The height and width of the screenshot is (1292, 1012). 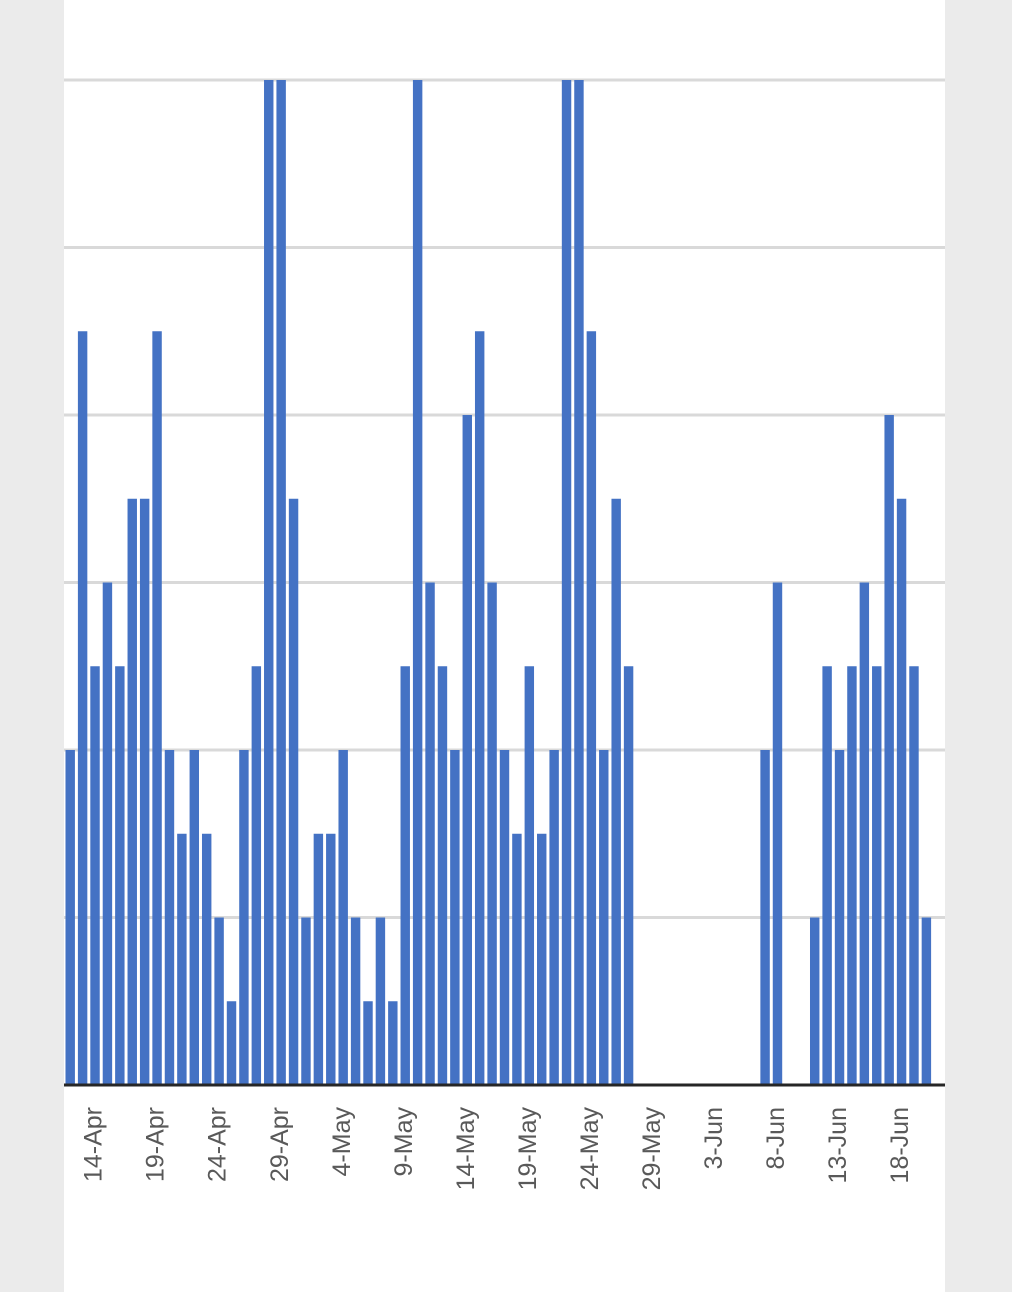 I want to click on x-tick-label: 19-Apr, so click(x=156, y=1144).